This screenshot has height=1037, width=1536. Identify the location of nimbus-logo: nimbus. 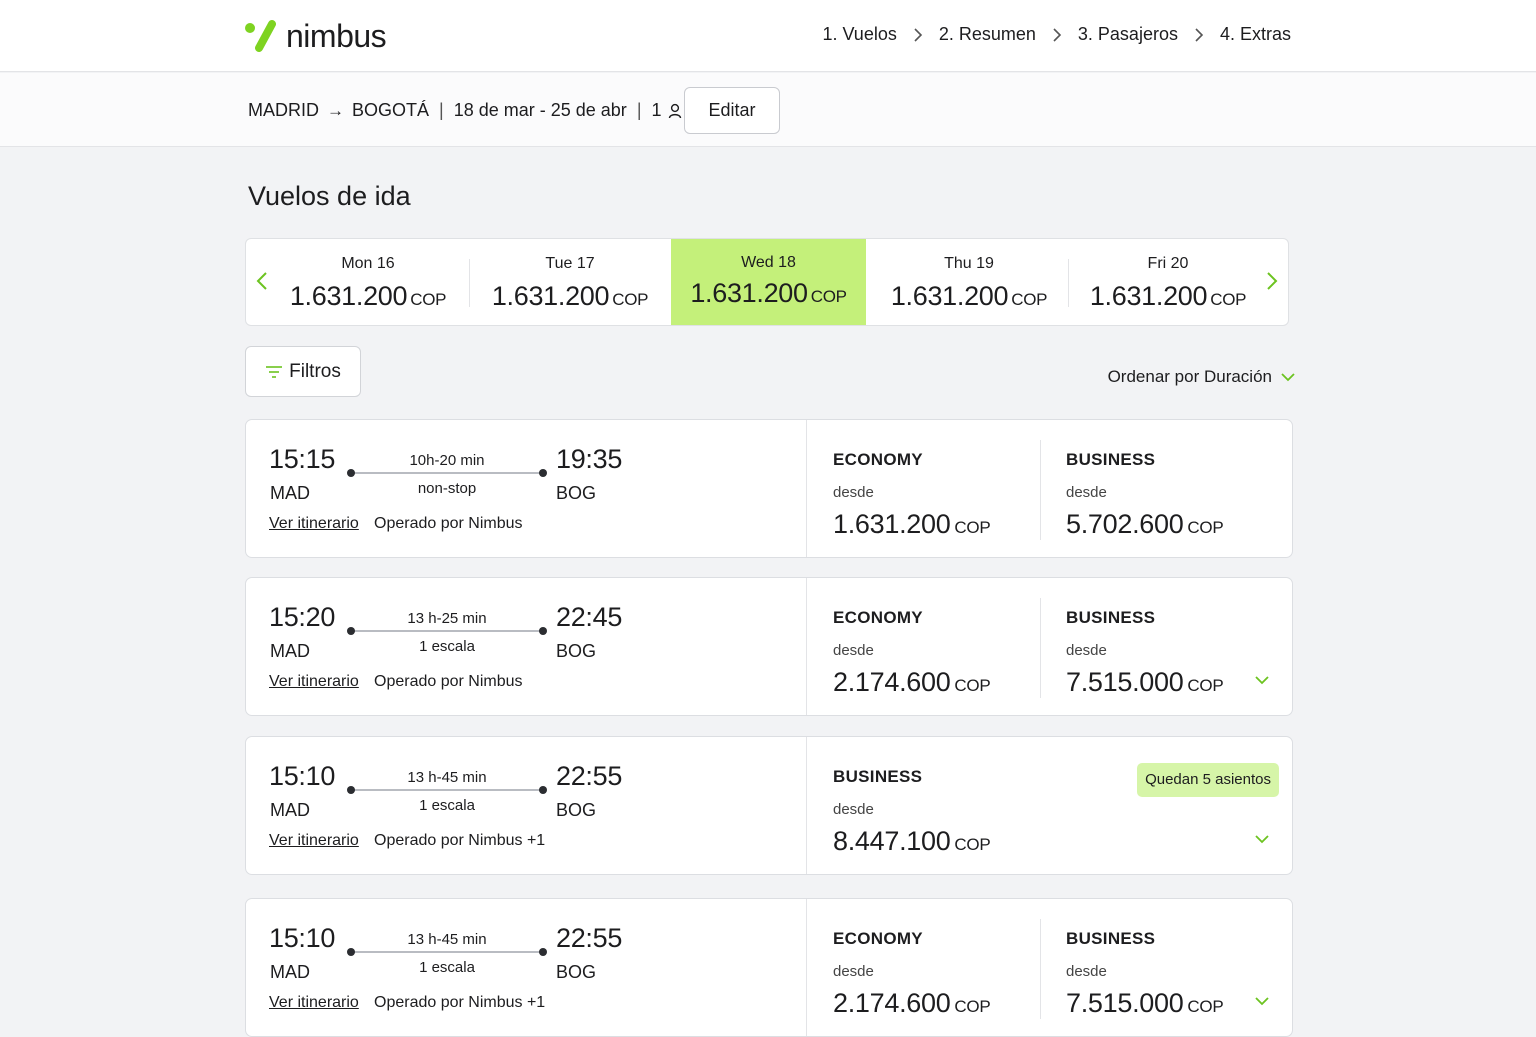
(315, 36).